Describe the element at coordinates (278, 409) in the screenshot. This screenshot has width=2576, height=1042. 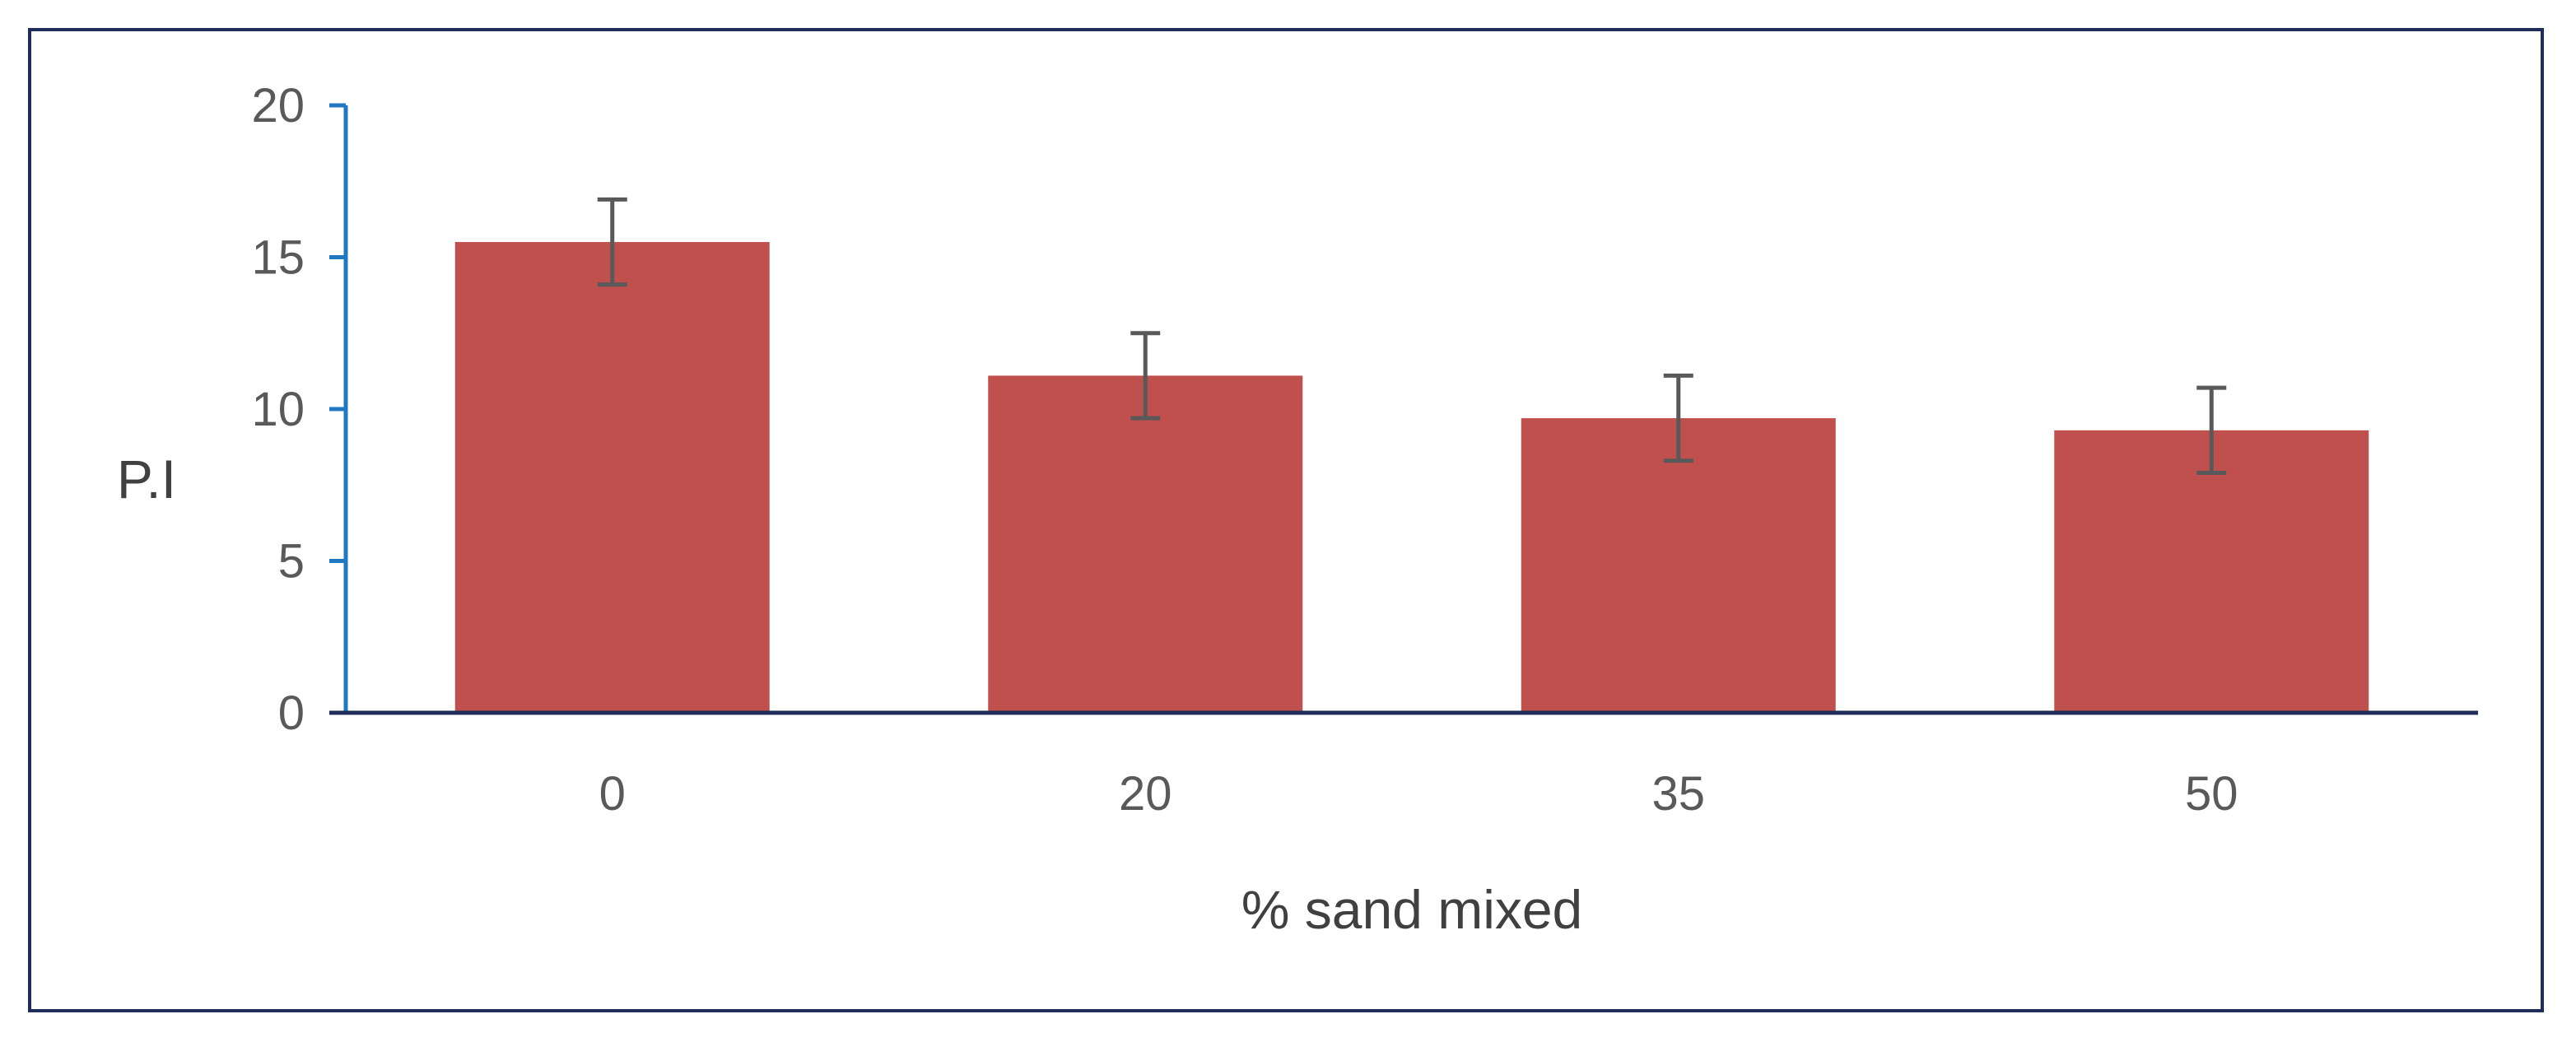
I see `y-tick-label: 10` at that location.